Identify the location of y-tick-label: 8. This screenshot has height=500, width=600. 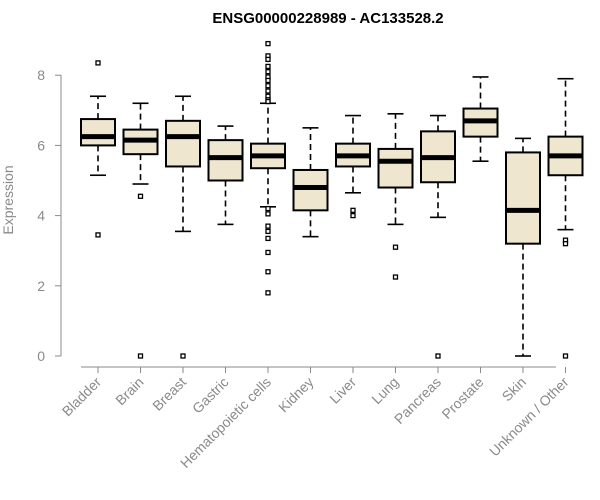
(41, 75).